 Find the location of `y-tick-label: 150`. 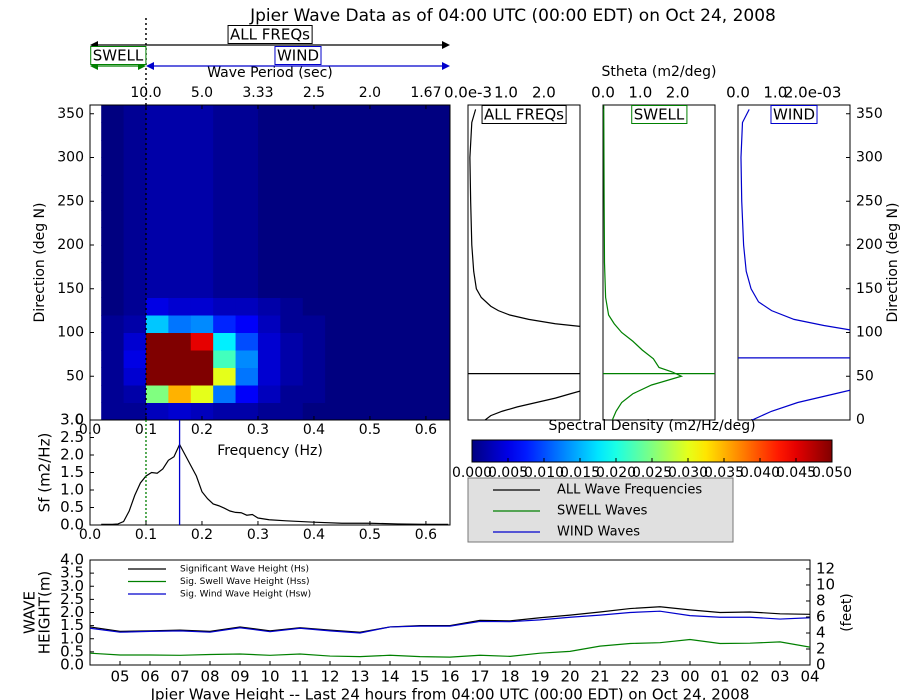

y-tick-label: 150 is located at coordinates (70, 289).